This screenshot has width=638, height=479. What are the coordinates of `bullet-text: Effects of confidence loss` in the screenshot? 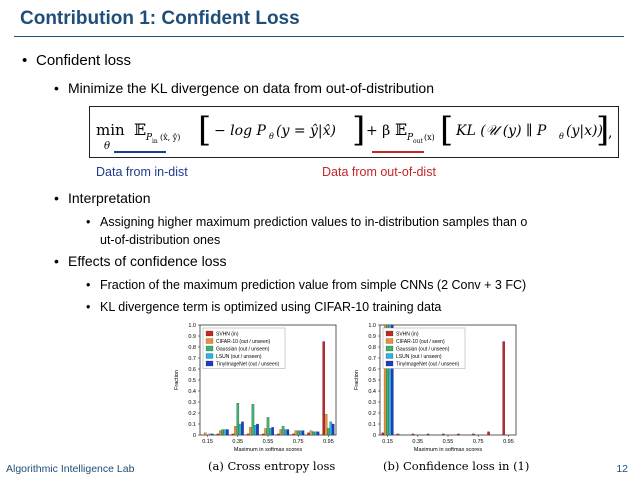 It's located at (147, 261).